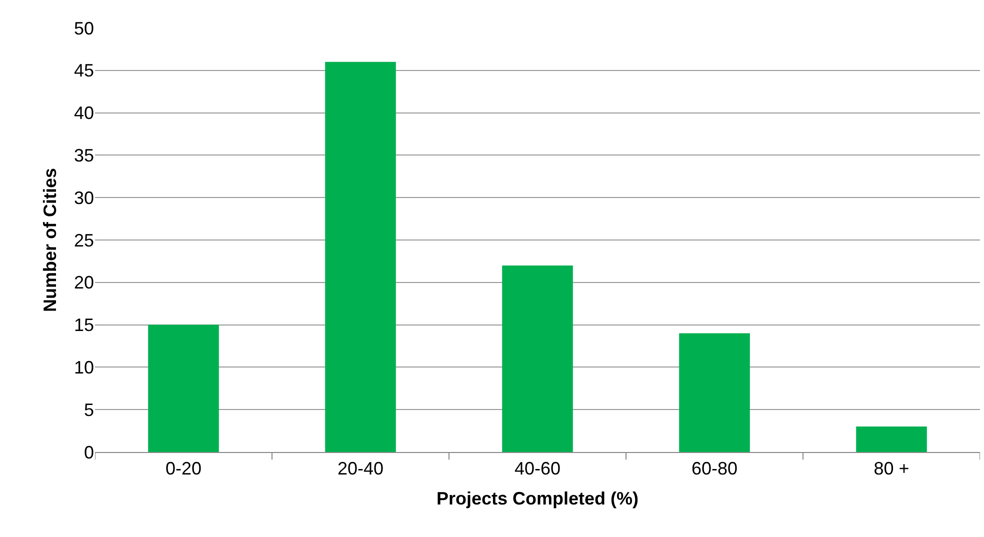 The height and width of the screenshot is (537, 984). I want to click on x-tick-label: 0-20, so click(183, 468).